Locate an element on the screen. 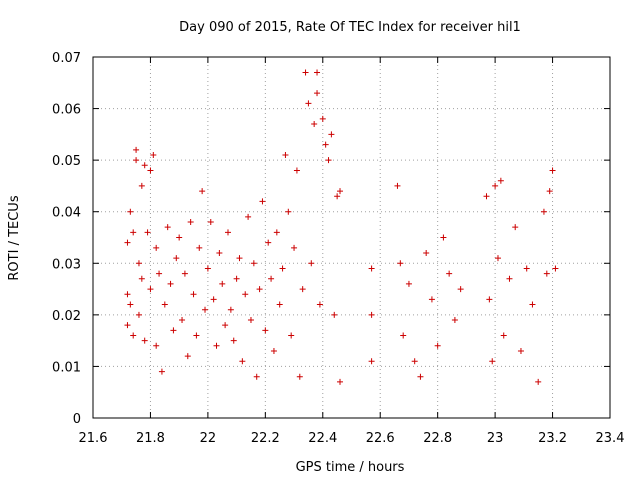  y-axis-label: ROTI / TECUs is located at coordinates (14, 237).